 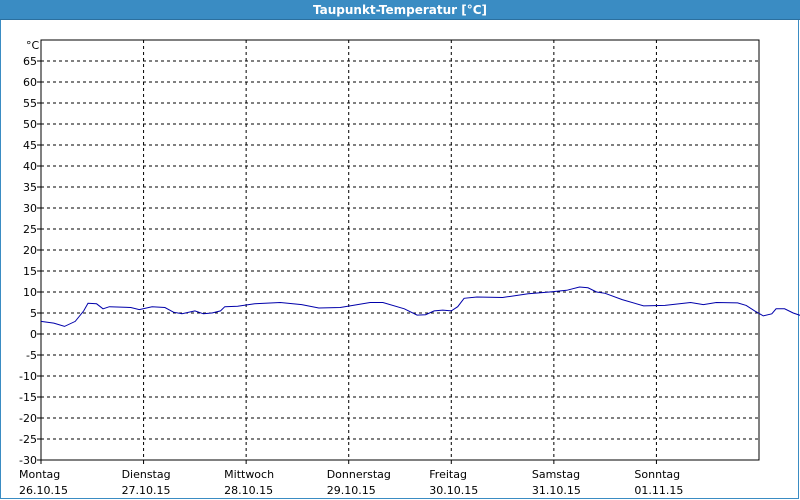 What do you see at coordinates (359, 474) in the screenshot?
I see `x-tick-weekday: Donnerstag` at bounding box center [359, 474].